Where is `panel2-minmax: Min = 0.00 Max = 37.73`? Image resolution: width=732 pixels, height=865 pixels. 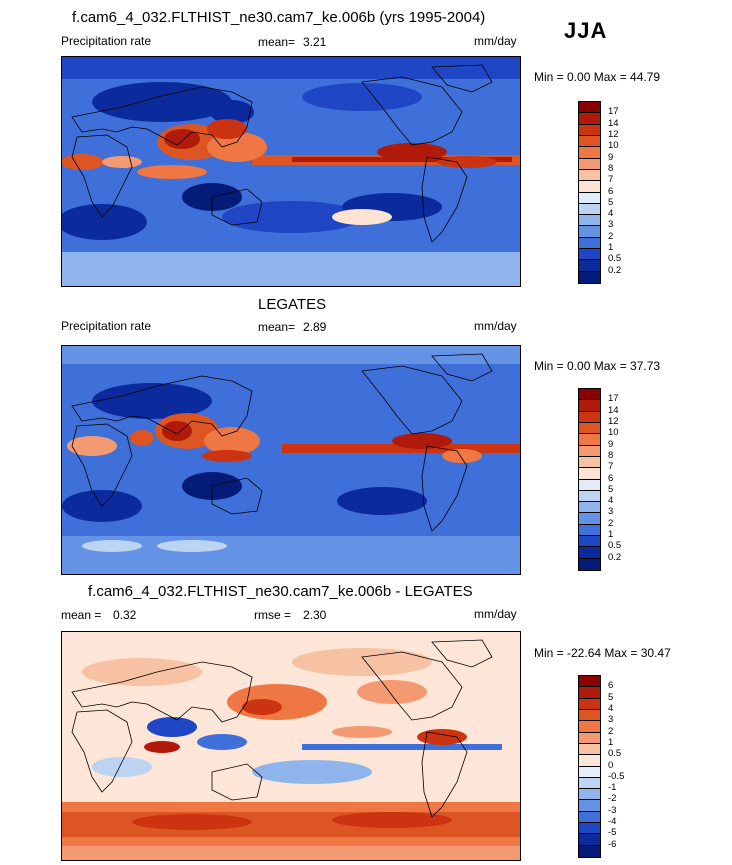 panel2-minmax: Min = 0.00 Max = 37.73 is located at coordinates (597, 366).